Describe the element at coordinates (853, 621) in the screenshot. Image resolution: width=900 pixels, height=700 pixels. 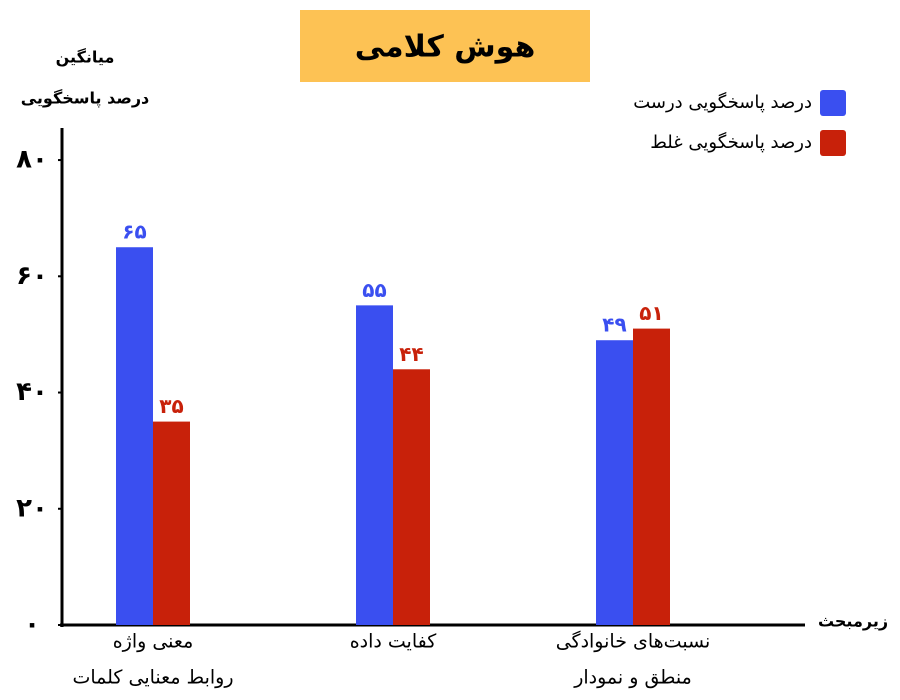
I see `x-axis-label: زیرمبحث` at that location.